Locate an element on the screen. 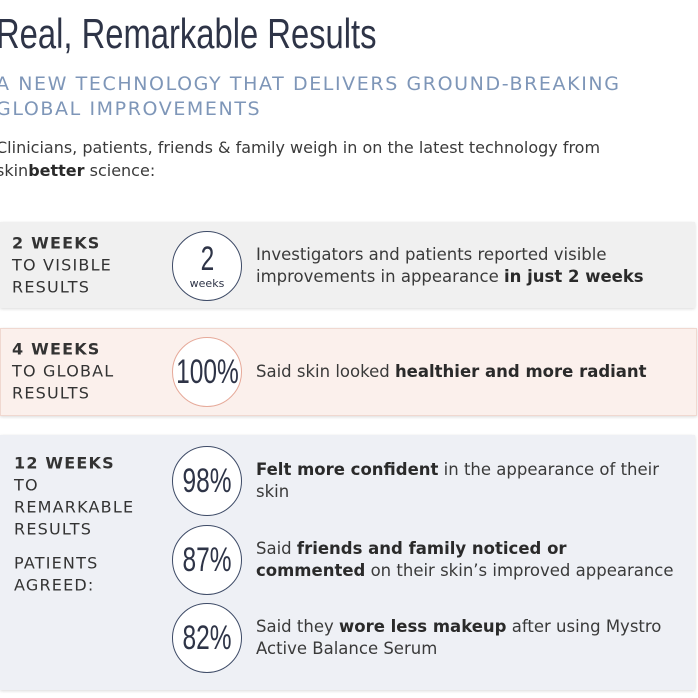  subtitle: GLOBAL IMPROVEMENTS is located at coordinates (131, 109).